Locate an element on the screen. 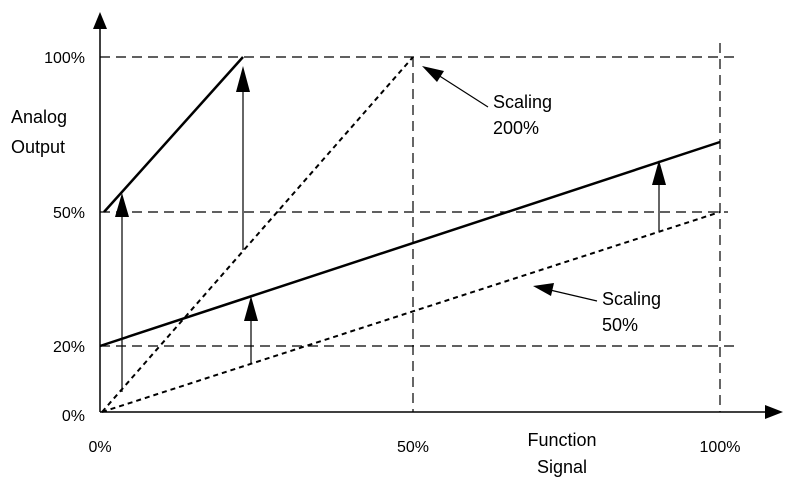 Image resolution: width=785 pixels, height=479 pixels. callout-50-line is located at coordinates (573, 295).